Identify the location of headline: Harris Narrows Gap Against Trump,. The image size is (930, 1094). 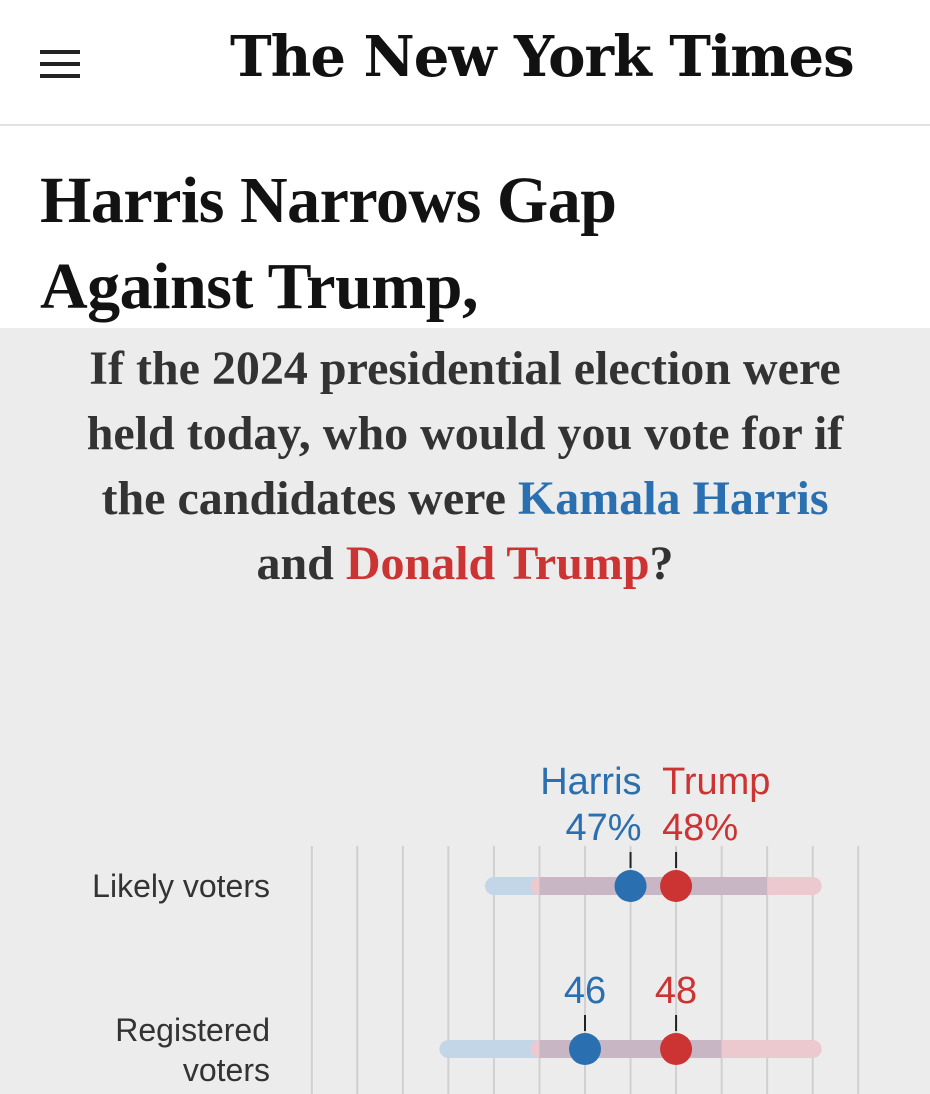
(470, 244).